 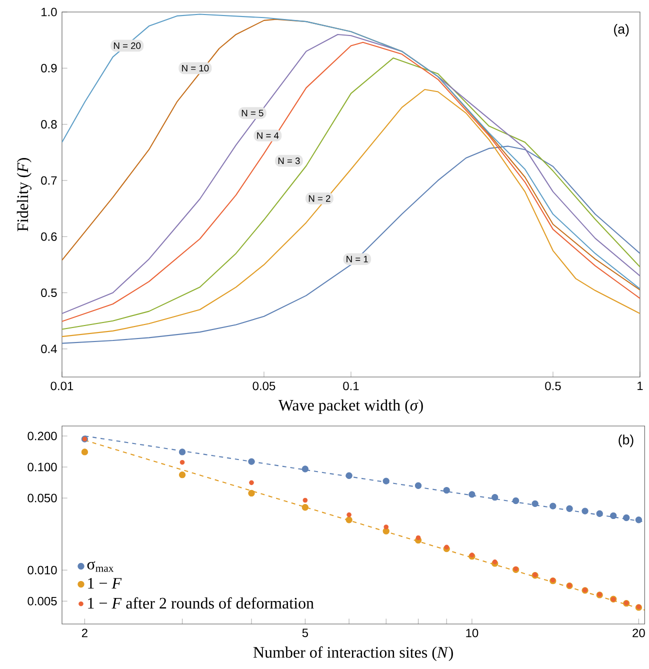 I want to click on y-tick-label: 1.0, so click(x=49, y=12).